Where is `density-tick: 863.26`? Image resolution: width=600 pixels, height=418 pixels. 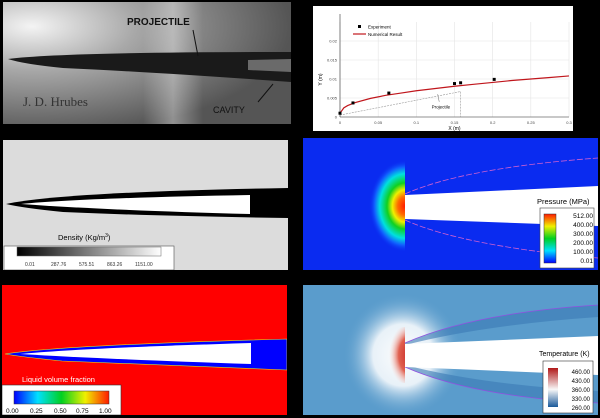
density-tick: 863.26 is located at coordinates (115, 265).